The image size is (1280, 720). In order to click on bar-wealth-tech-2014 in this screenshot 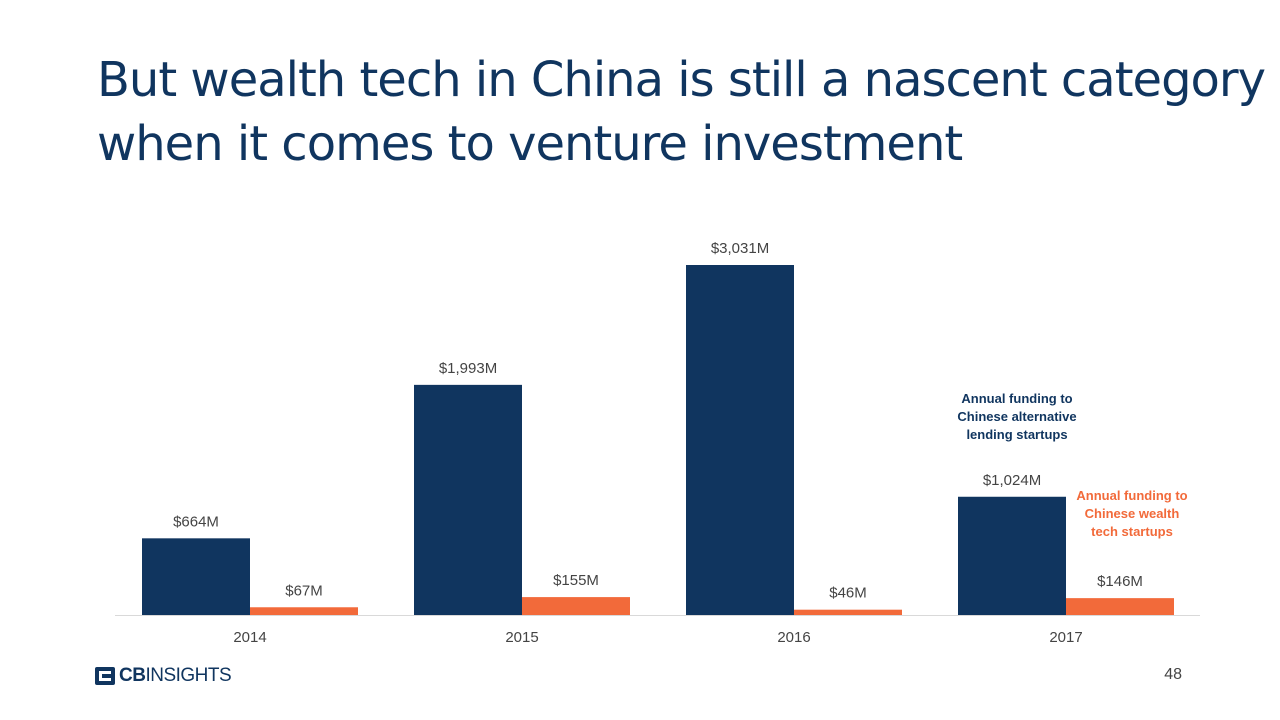, I will do `click(304, 611)`.